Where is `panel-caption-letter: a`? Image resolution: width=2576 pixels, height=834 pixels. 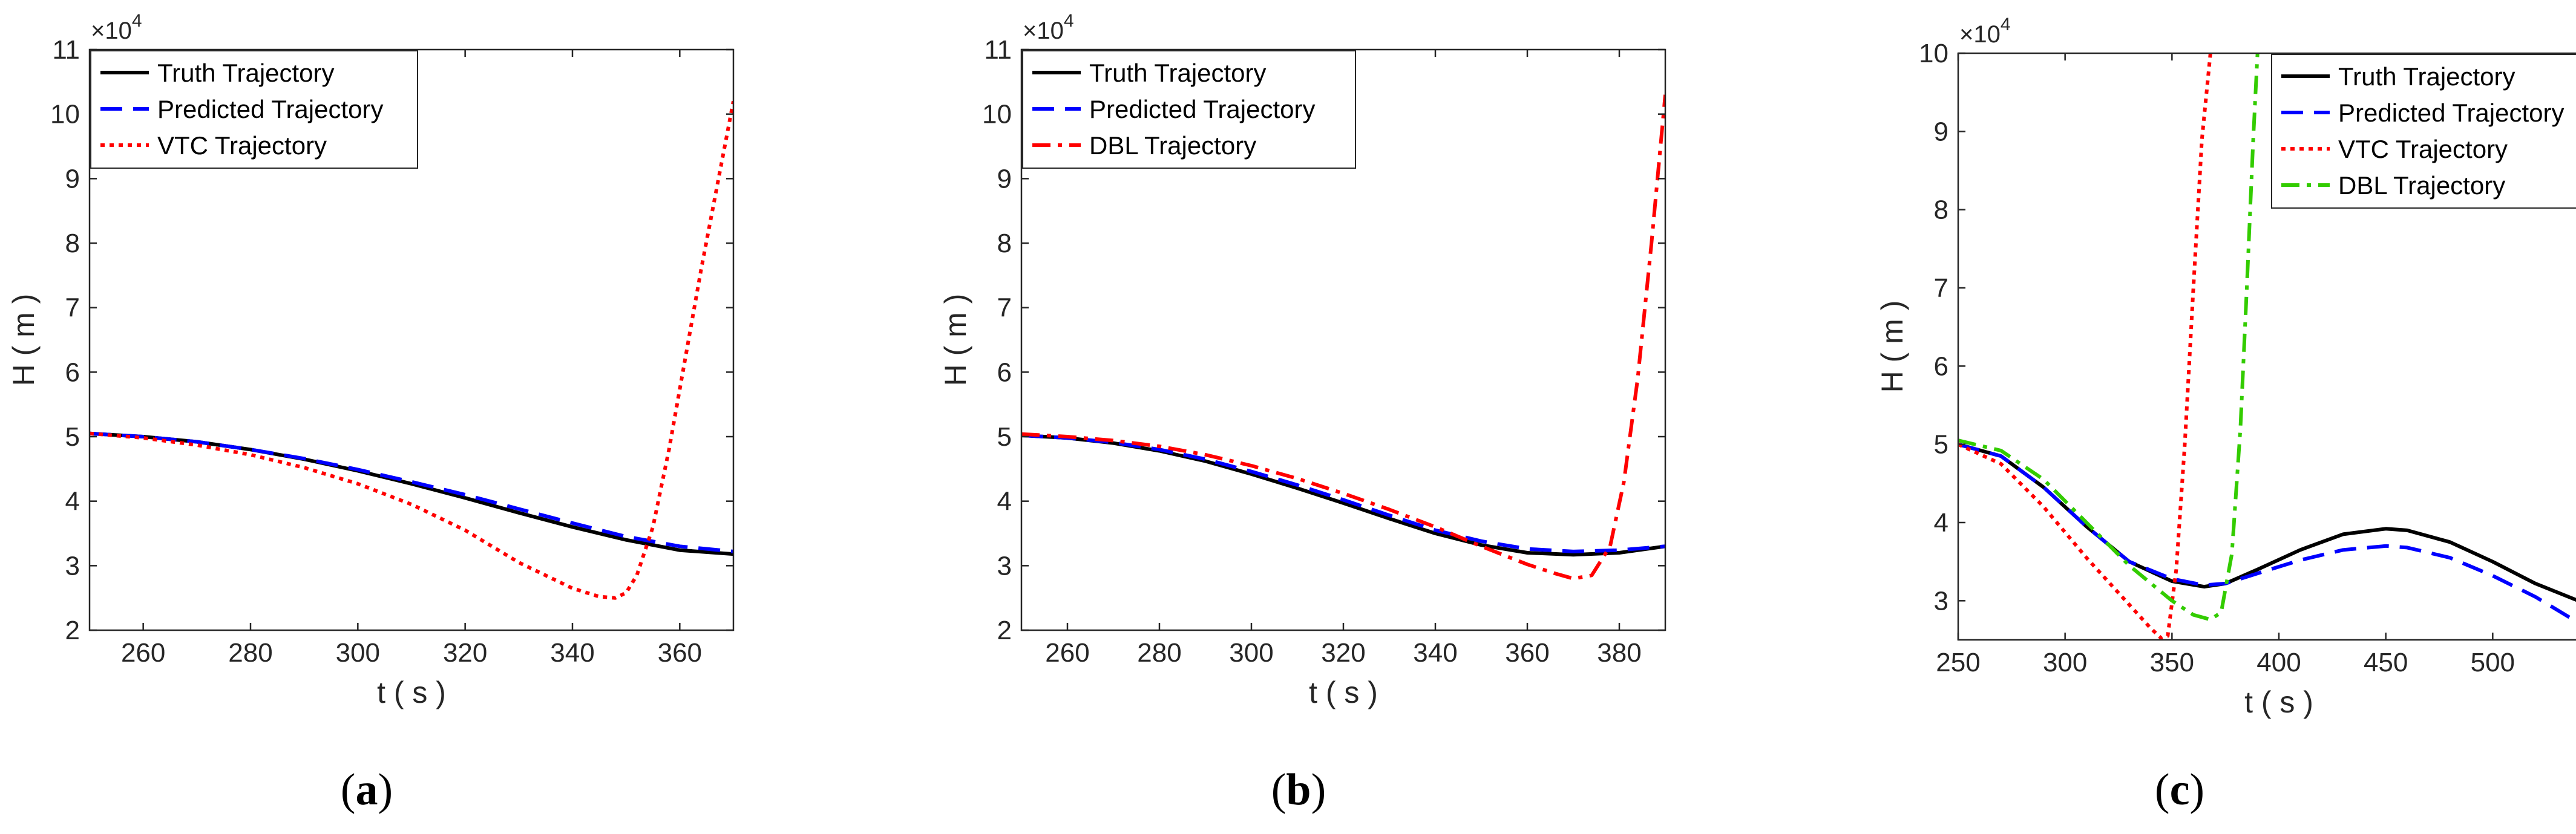
panel-caption-letter: a is located at coordinates (367, 790).